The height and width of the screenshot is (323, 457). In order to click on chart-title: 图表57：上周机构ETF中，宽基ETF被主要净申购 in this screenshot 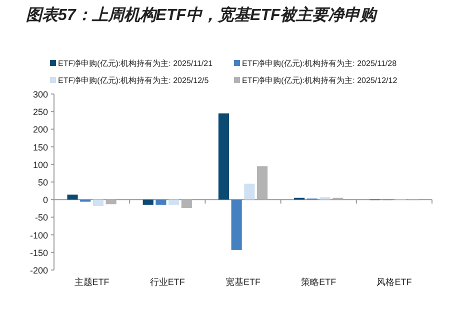, I will do `click(202, 14)`.